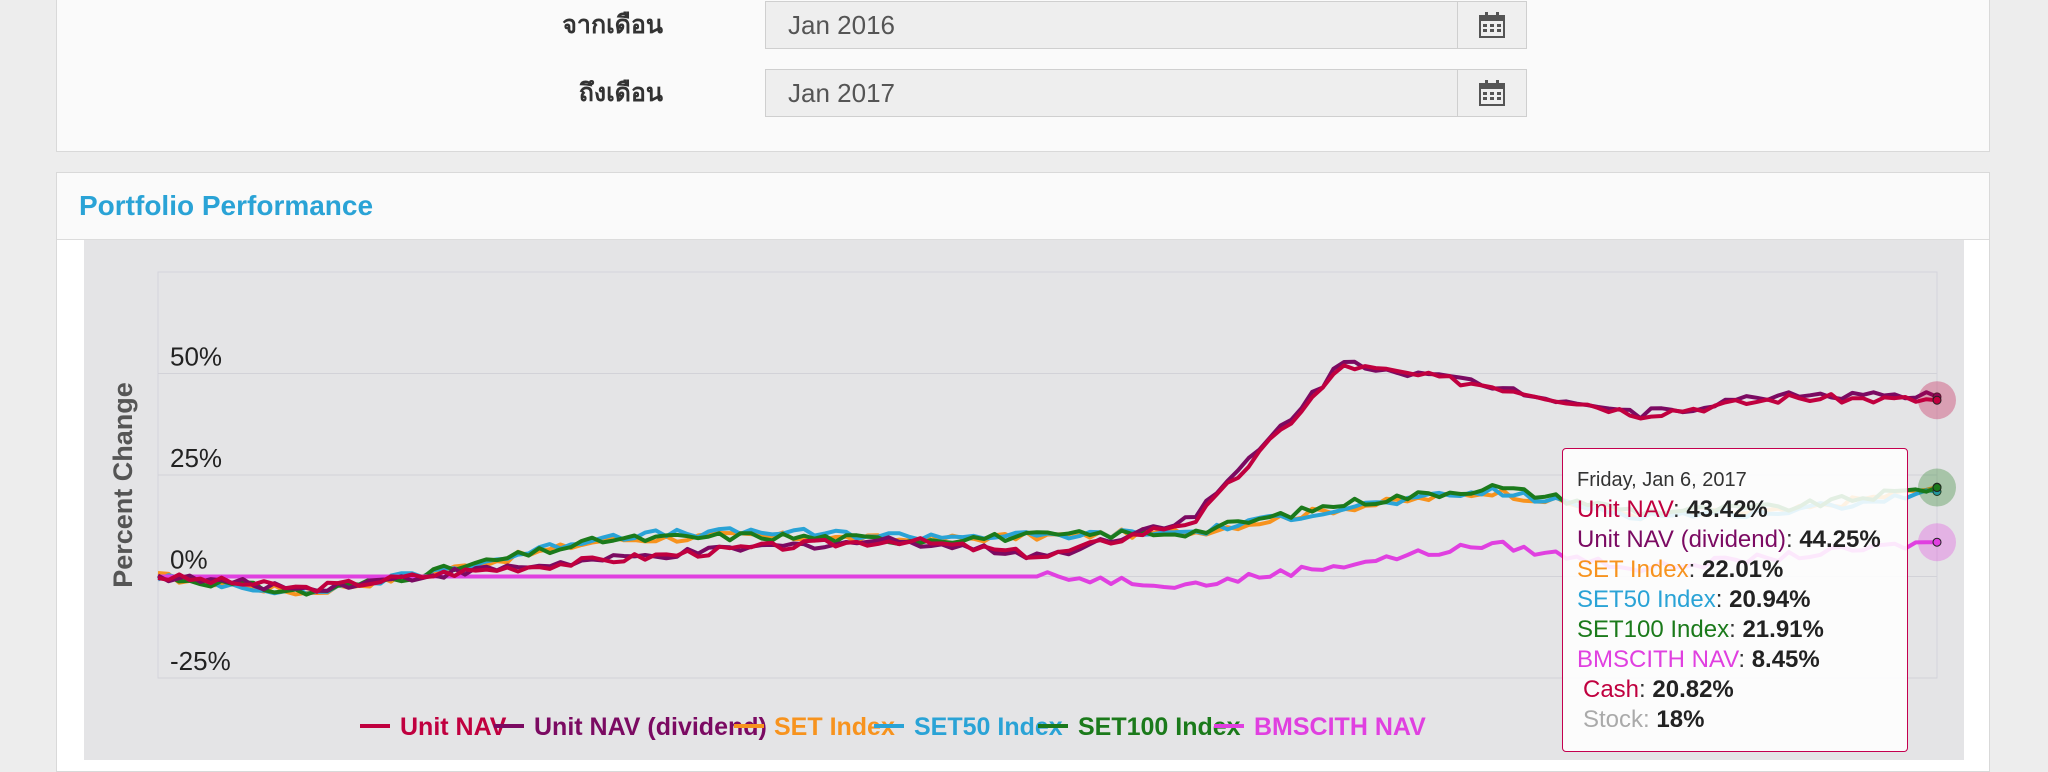 Image resolution: width=2048 pixels, height=772 pixels. I want to click on tooltip-row: SET100 Index: 21.91%, so click(1700, 629).